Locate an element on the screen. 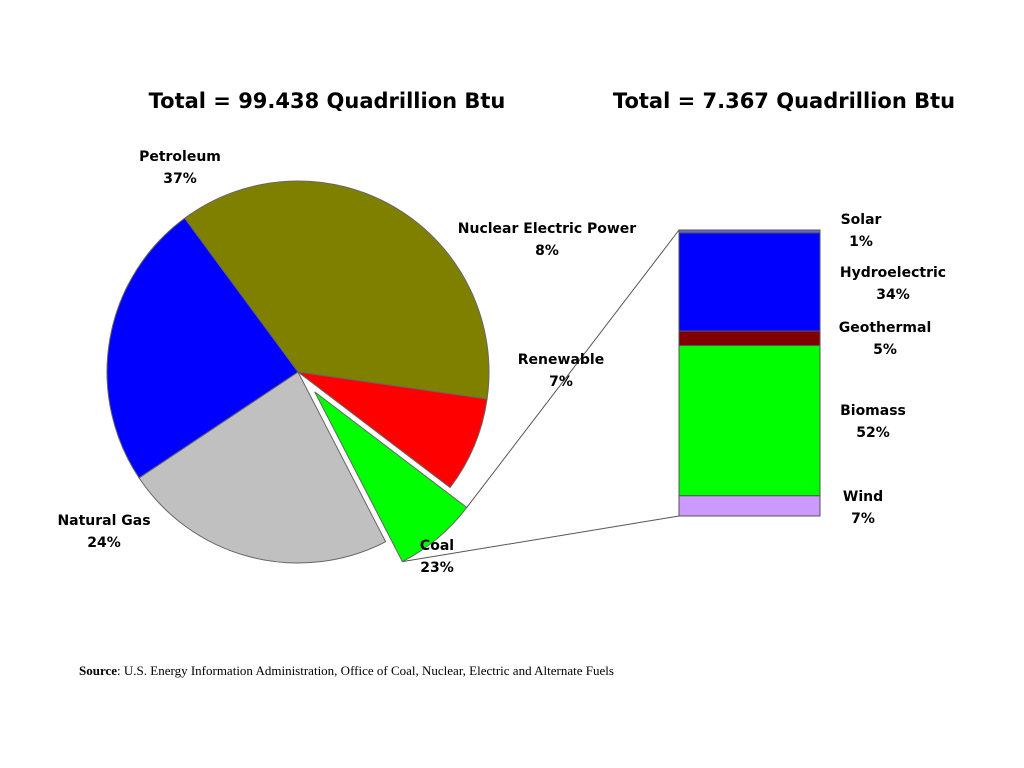 This screenshot has height=768, width=1024. pie-value-renewable: 7% is located at coordinates (561, 382).